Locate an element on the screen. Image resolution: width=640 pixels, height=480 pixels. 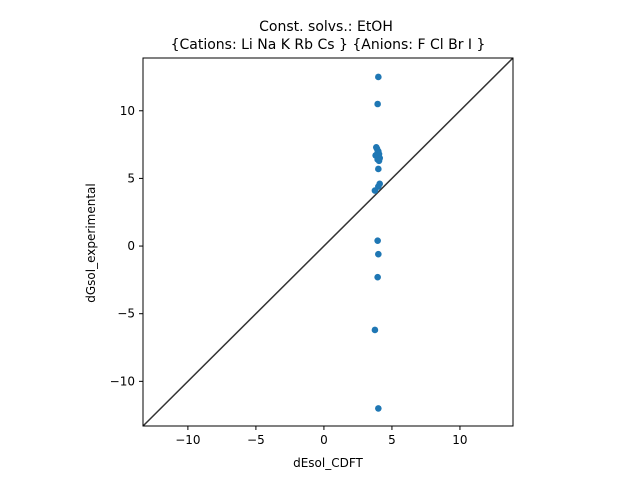
x-tick-label: −5 is located at coordinates (256, 440).